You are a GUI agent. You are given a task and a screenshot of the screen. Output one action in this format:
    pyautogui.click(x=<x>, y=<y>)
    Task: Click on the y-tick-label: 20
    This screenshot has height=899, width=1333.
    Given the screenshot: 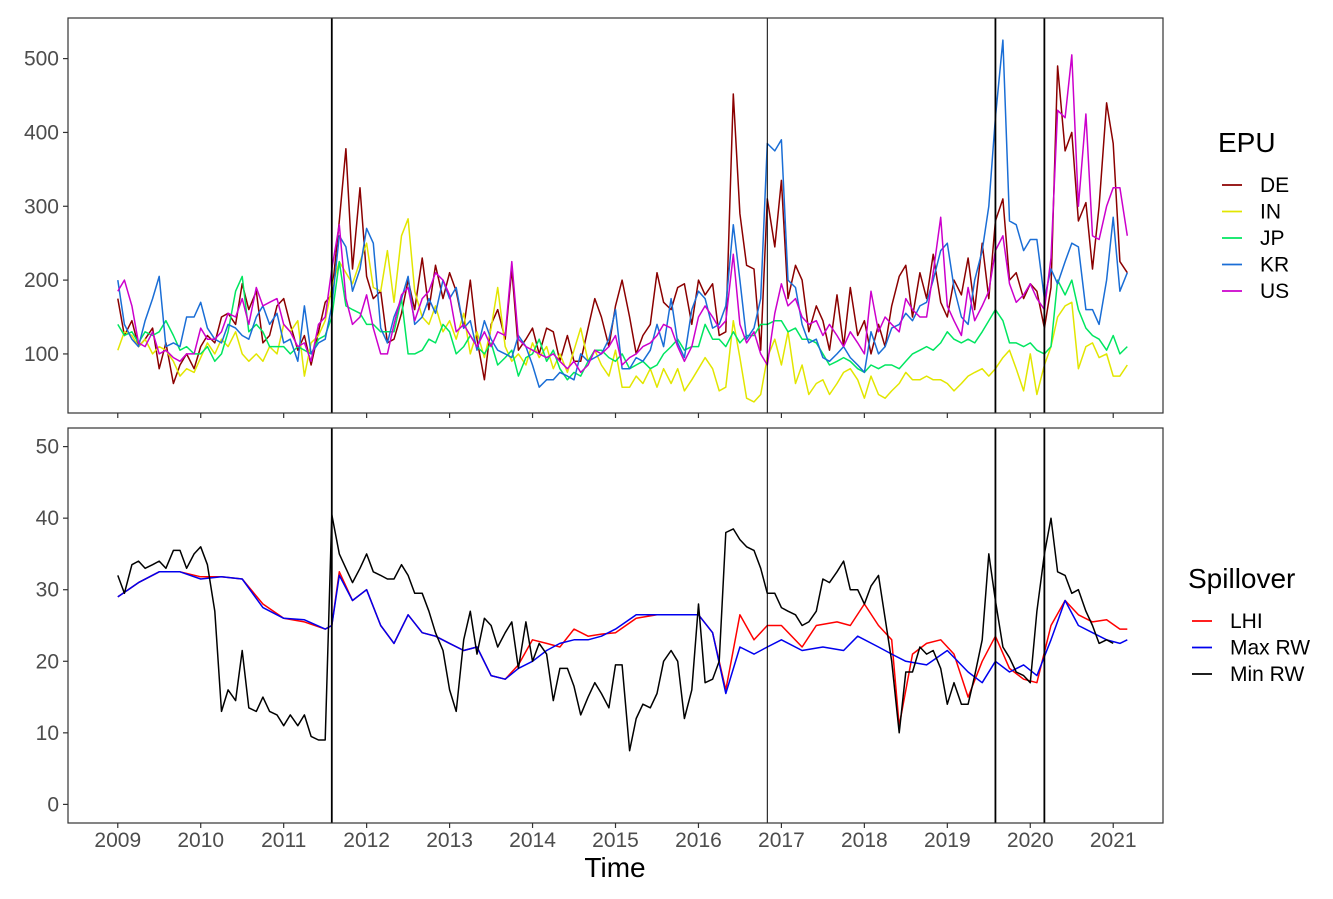 What is the action you would take?
    pyautogui.click(x=47, y=661)
    